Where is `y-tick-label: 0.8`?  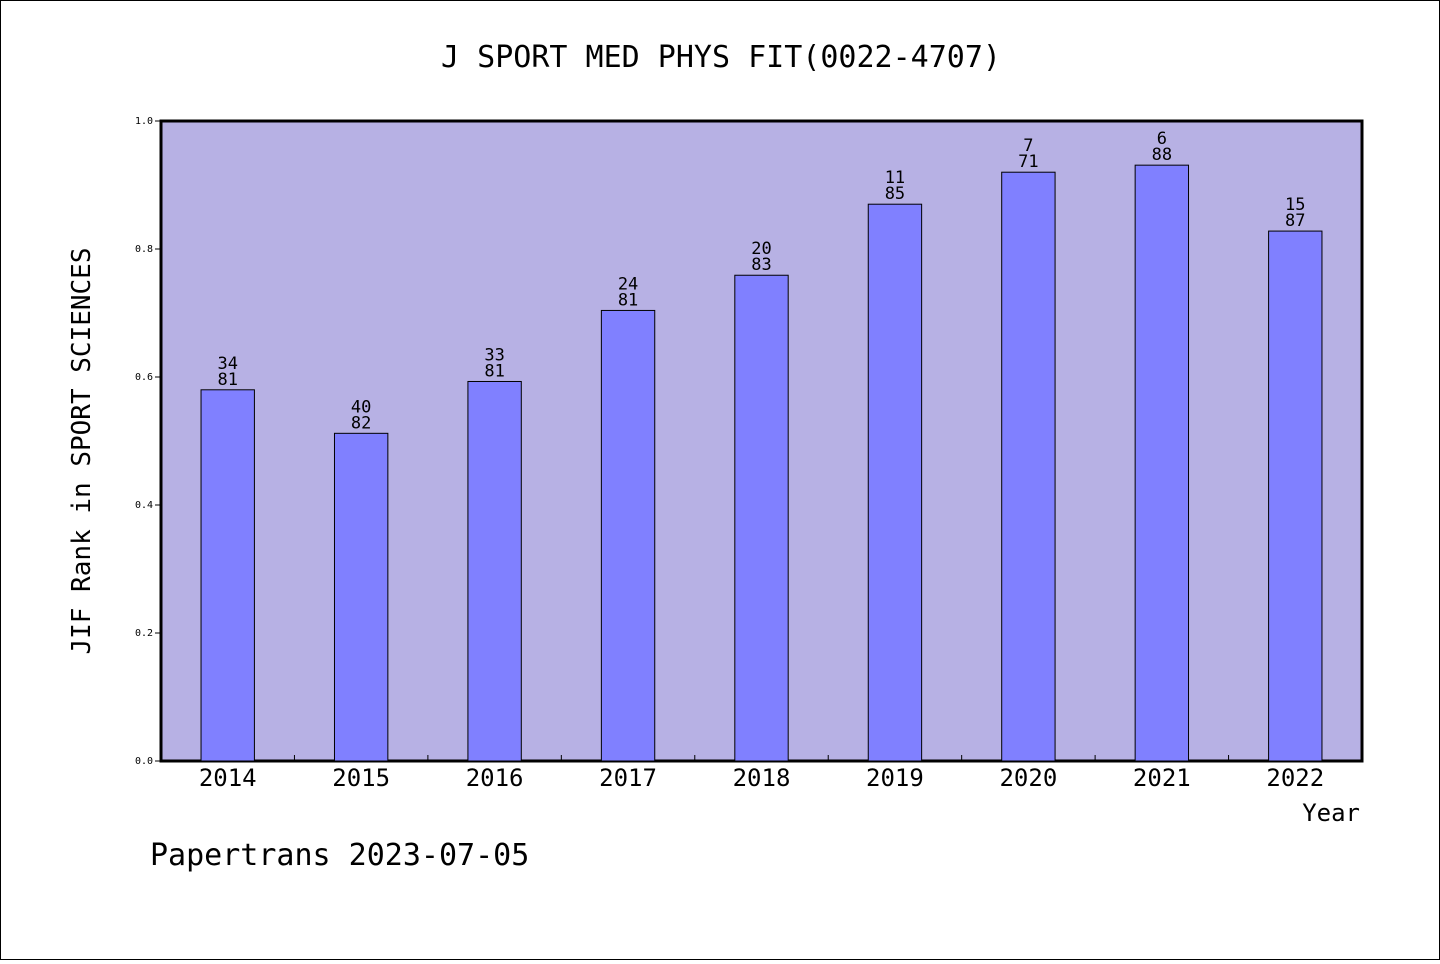 y-tick-label: 0.8 is located at coordinates (144, 249).